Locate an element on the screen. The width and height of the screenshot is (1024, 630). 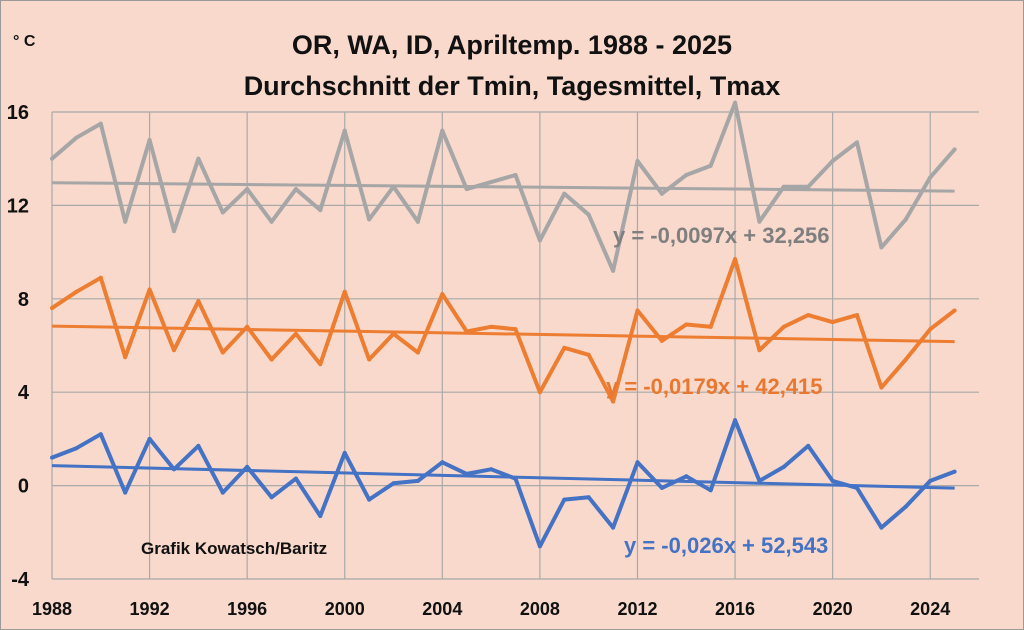
trend-equation-tmax: y = -0,0097x + 32,256 is located at coordinates (721, 235).